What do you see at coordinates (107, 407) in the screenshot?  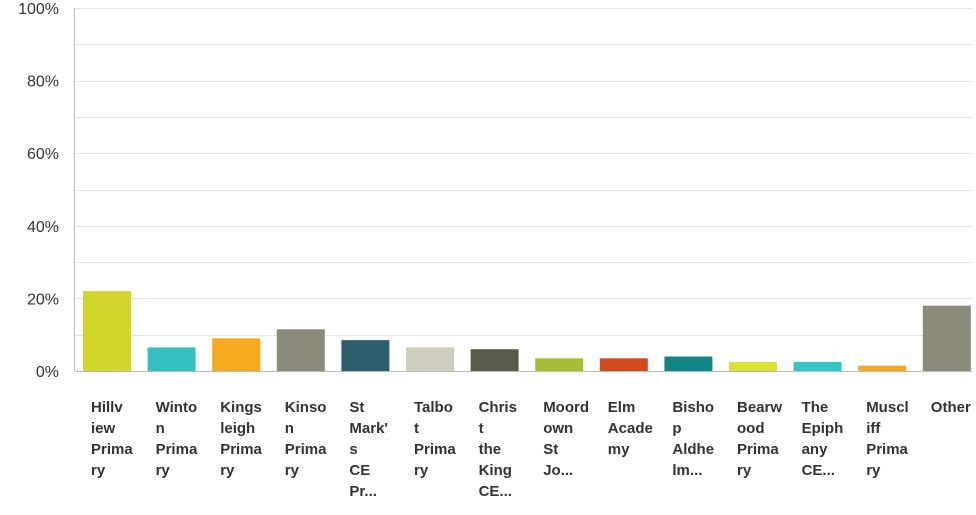 I see `x-tick-label-line: Hillv` at bounding box center [107, 407].